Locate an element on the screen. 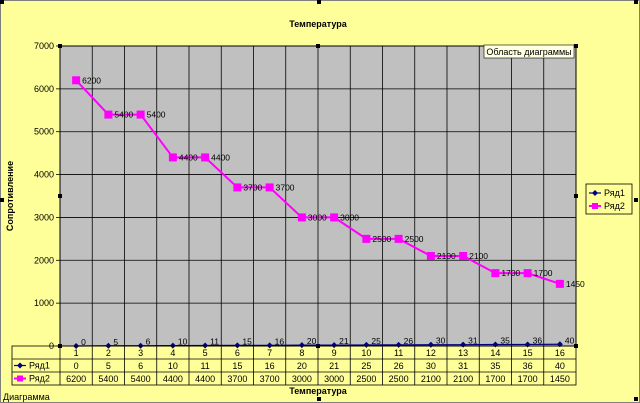 This screenshot has height=403, width=640. chart-title: Температура is located at coordinates (318, 24).